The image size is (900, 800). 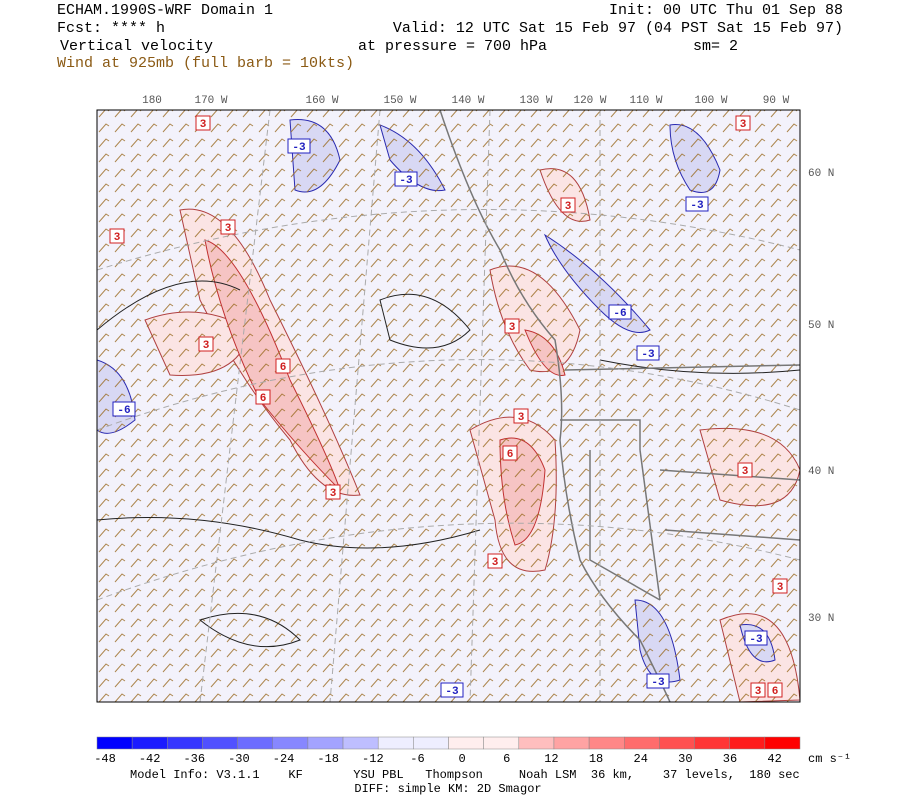 I want to click on colorbar-tick-label: 6, so click(x=506, y=759).